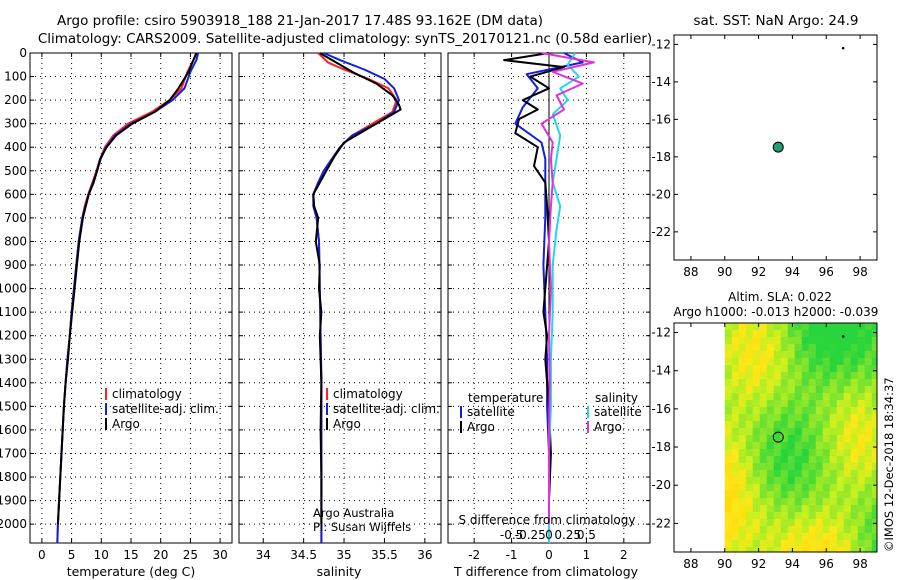 This screenshot has height=580, width=900. What do you see at coordinates (303, 555) in the screenshot?
I see `x-tick-label: 34.5` at bounding box center [303, 555].